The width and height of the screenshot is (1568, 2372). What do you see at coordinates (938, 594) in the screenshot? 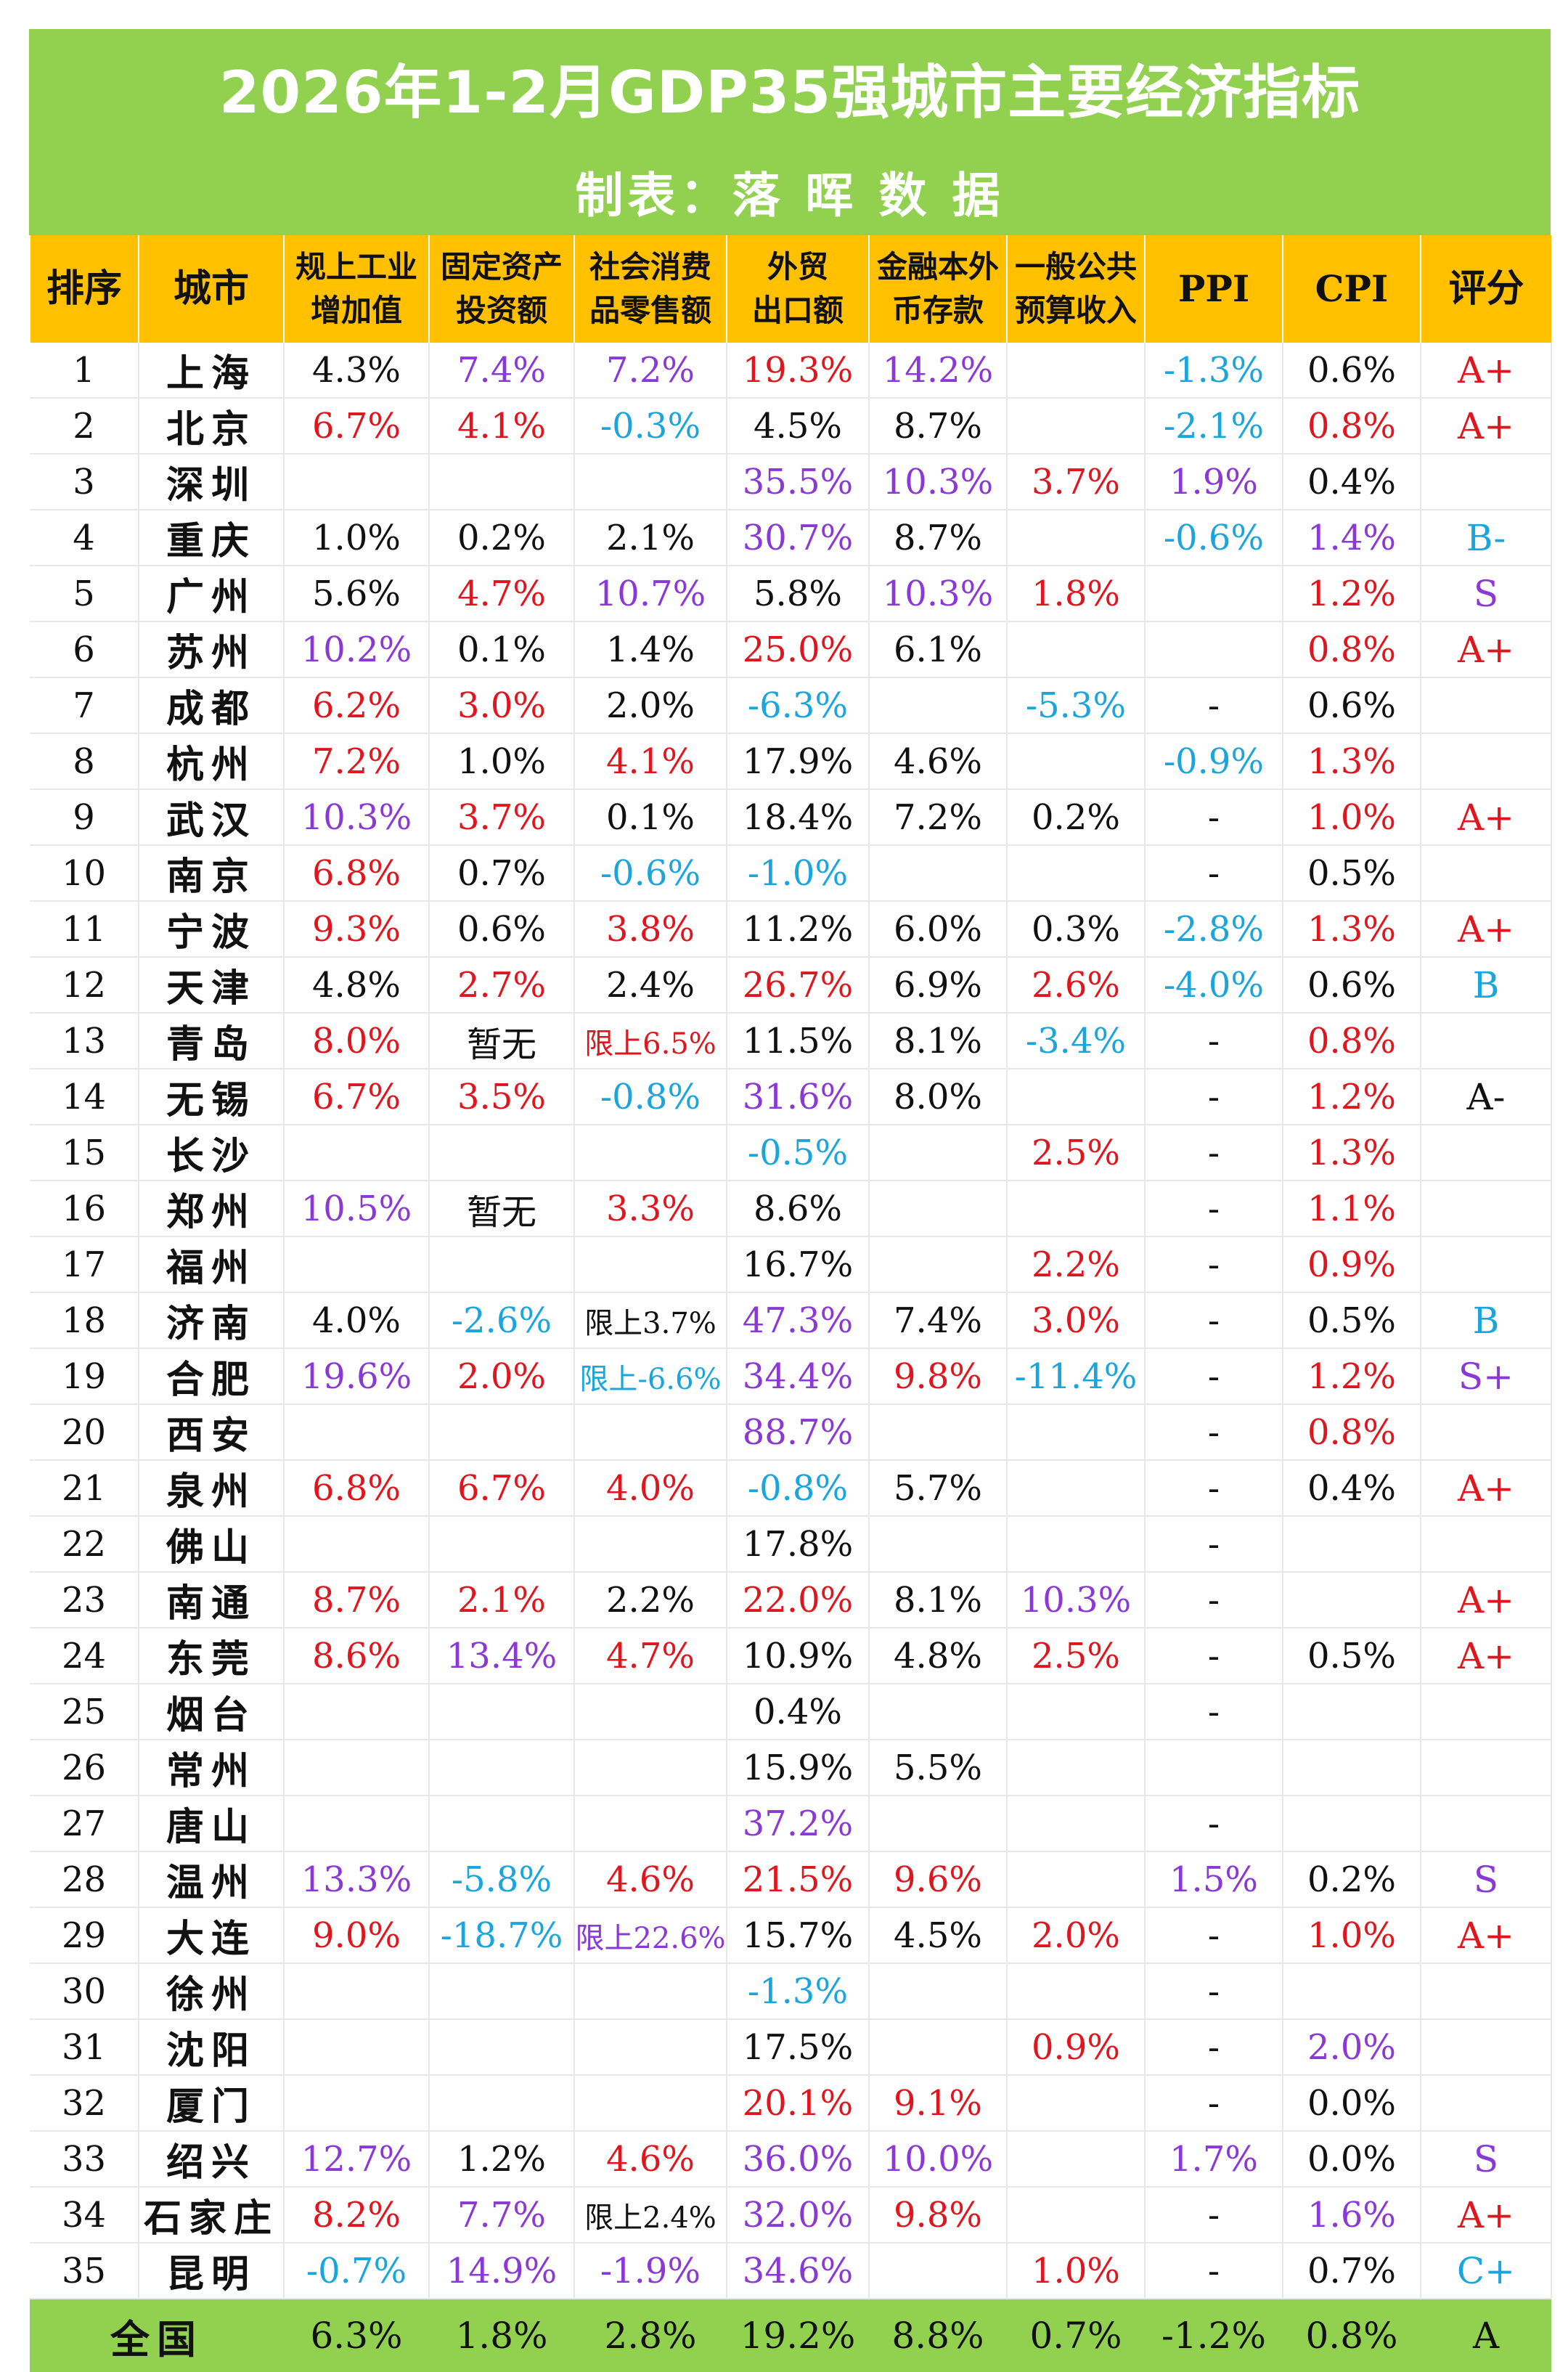
I see `deposits-cell: 10.3%` at bounding box center [938, 594].